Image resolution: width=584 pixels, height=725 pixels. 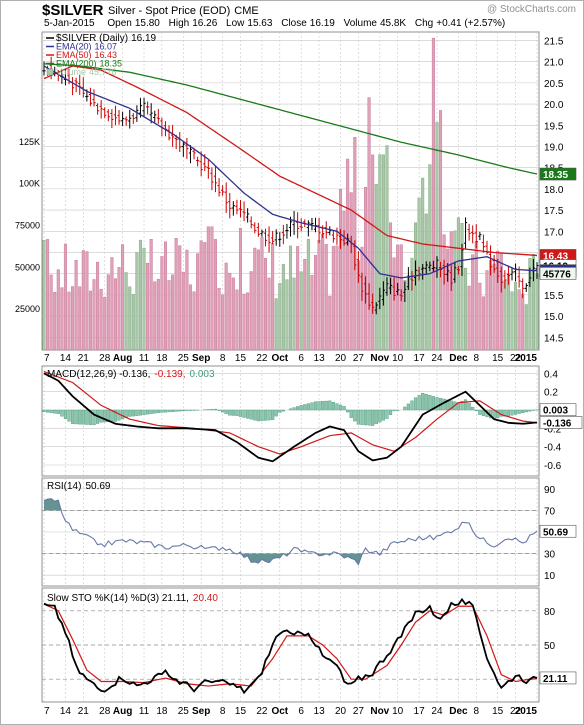 What do you see at coordinates (84, 711) in the screenshot?
I see `bottom-x-tick-label: 21` at bounding box center [84, 711].